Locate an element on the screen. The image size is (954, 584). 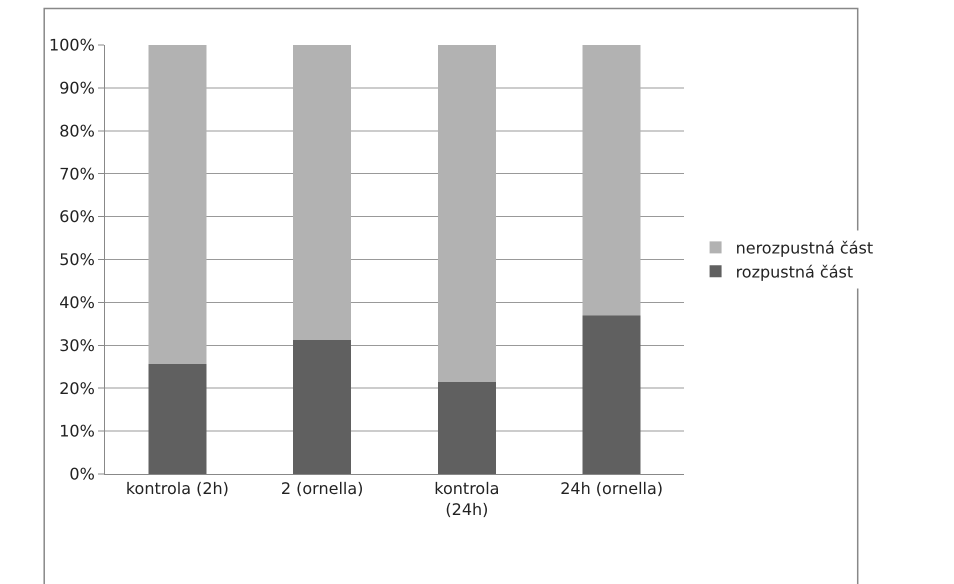
y-tick-label: 30% is located at coordinates (77, 345).